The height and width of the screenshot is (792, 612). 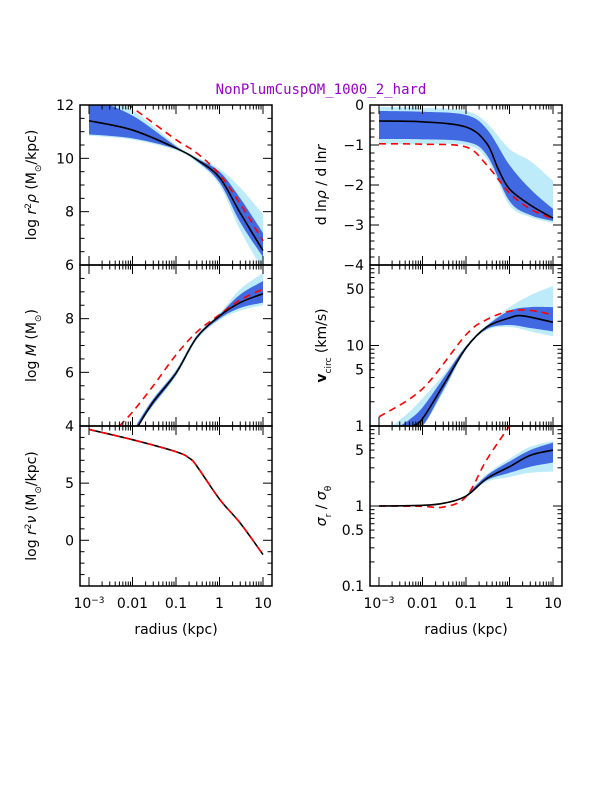 I want to click on label-segment: v, so click(x=322, y=377).